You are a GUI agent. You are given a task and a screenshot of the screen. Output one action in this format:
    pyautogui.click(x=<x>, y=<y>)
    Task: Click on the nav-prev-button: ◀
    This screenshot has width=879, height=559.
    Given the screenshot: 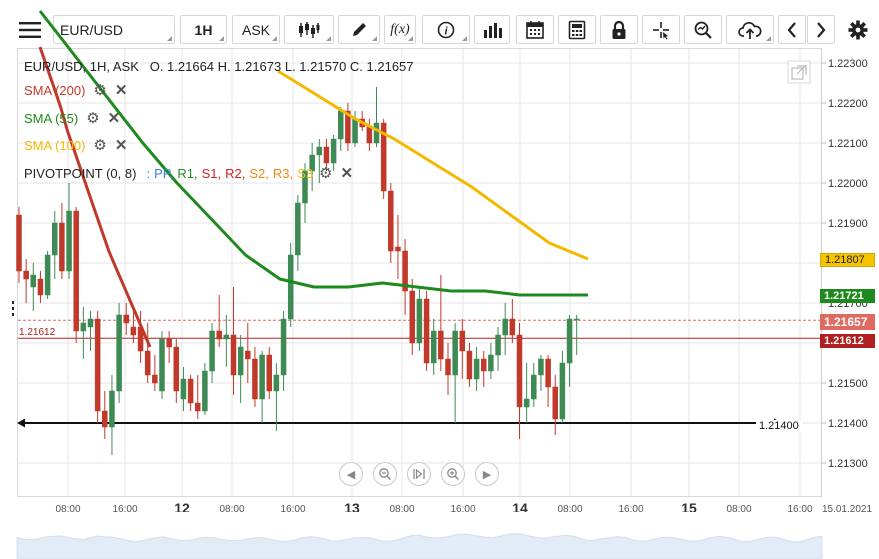 What is the action you would take?
    pyautogui.click(x=351, y=474)
    